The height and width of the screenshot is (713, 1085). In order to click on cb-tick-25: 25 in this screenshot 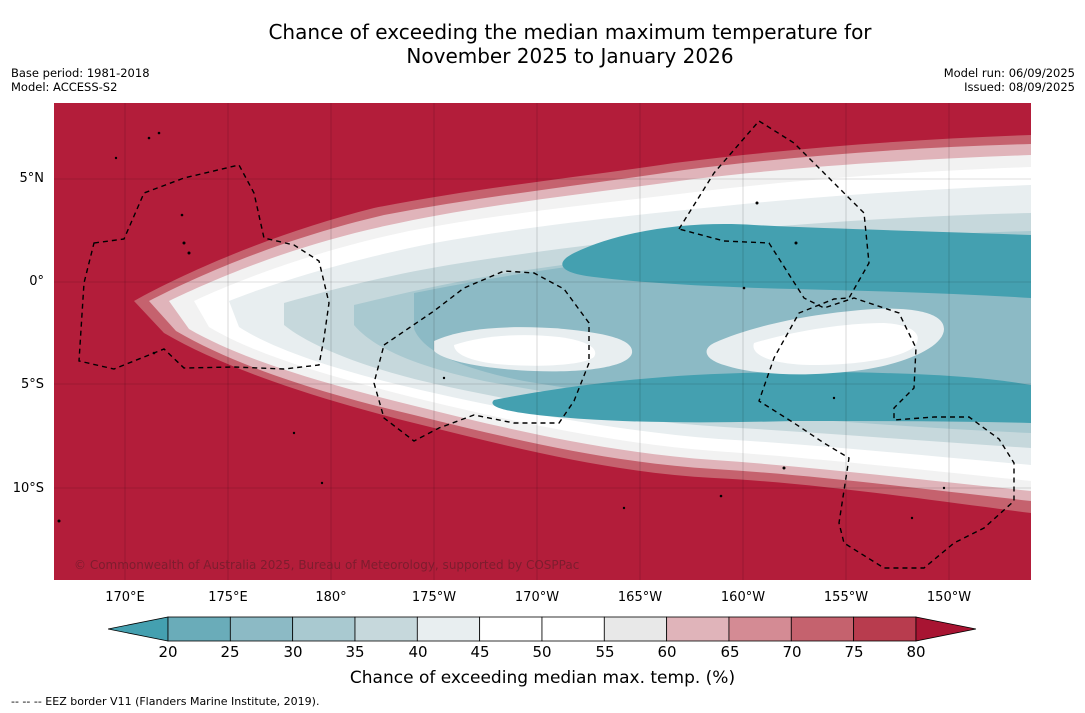, I will do `click(230, 652)`.